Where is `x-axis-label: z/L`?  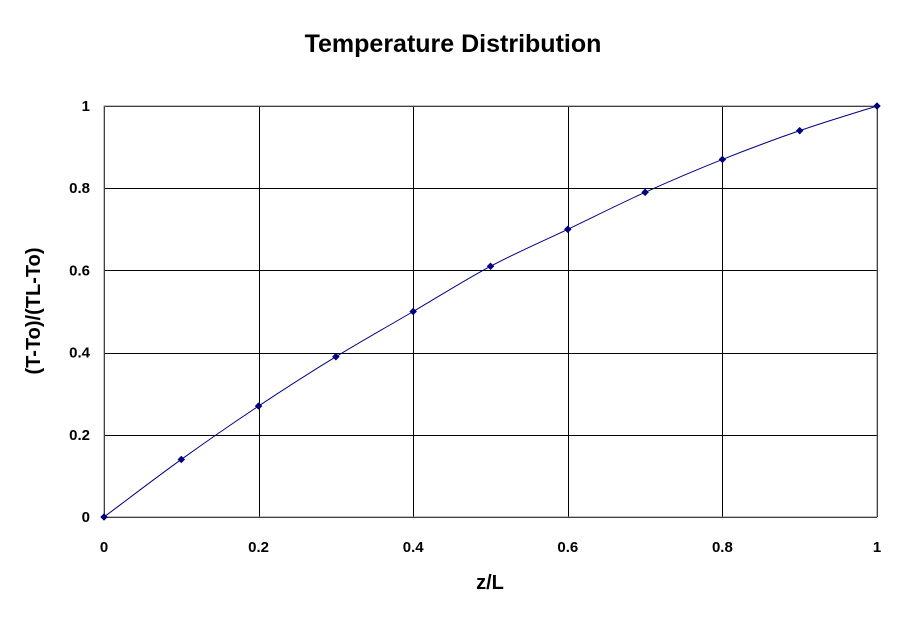 x-axis-label: z/L is located at coordinates (490, 583).